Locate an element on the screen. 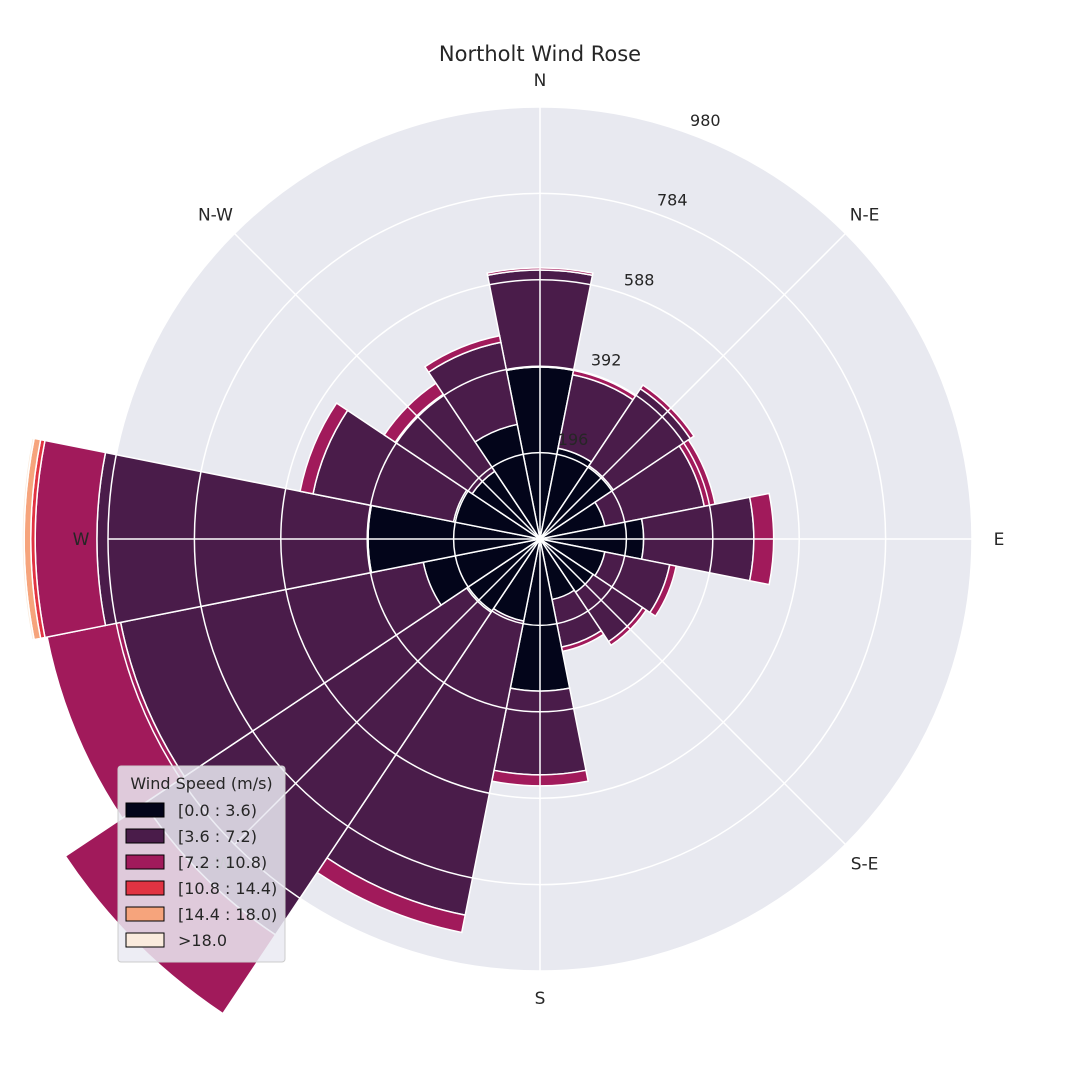 This screenshot has height=1080, width=1080. radial-tick-label-3: 784 is located at coordinates (672, 200).